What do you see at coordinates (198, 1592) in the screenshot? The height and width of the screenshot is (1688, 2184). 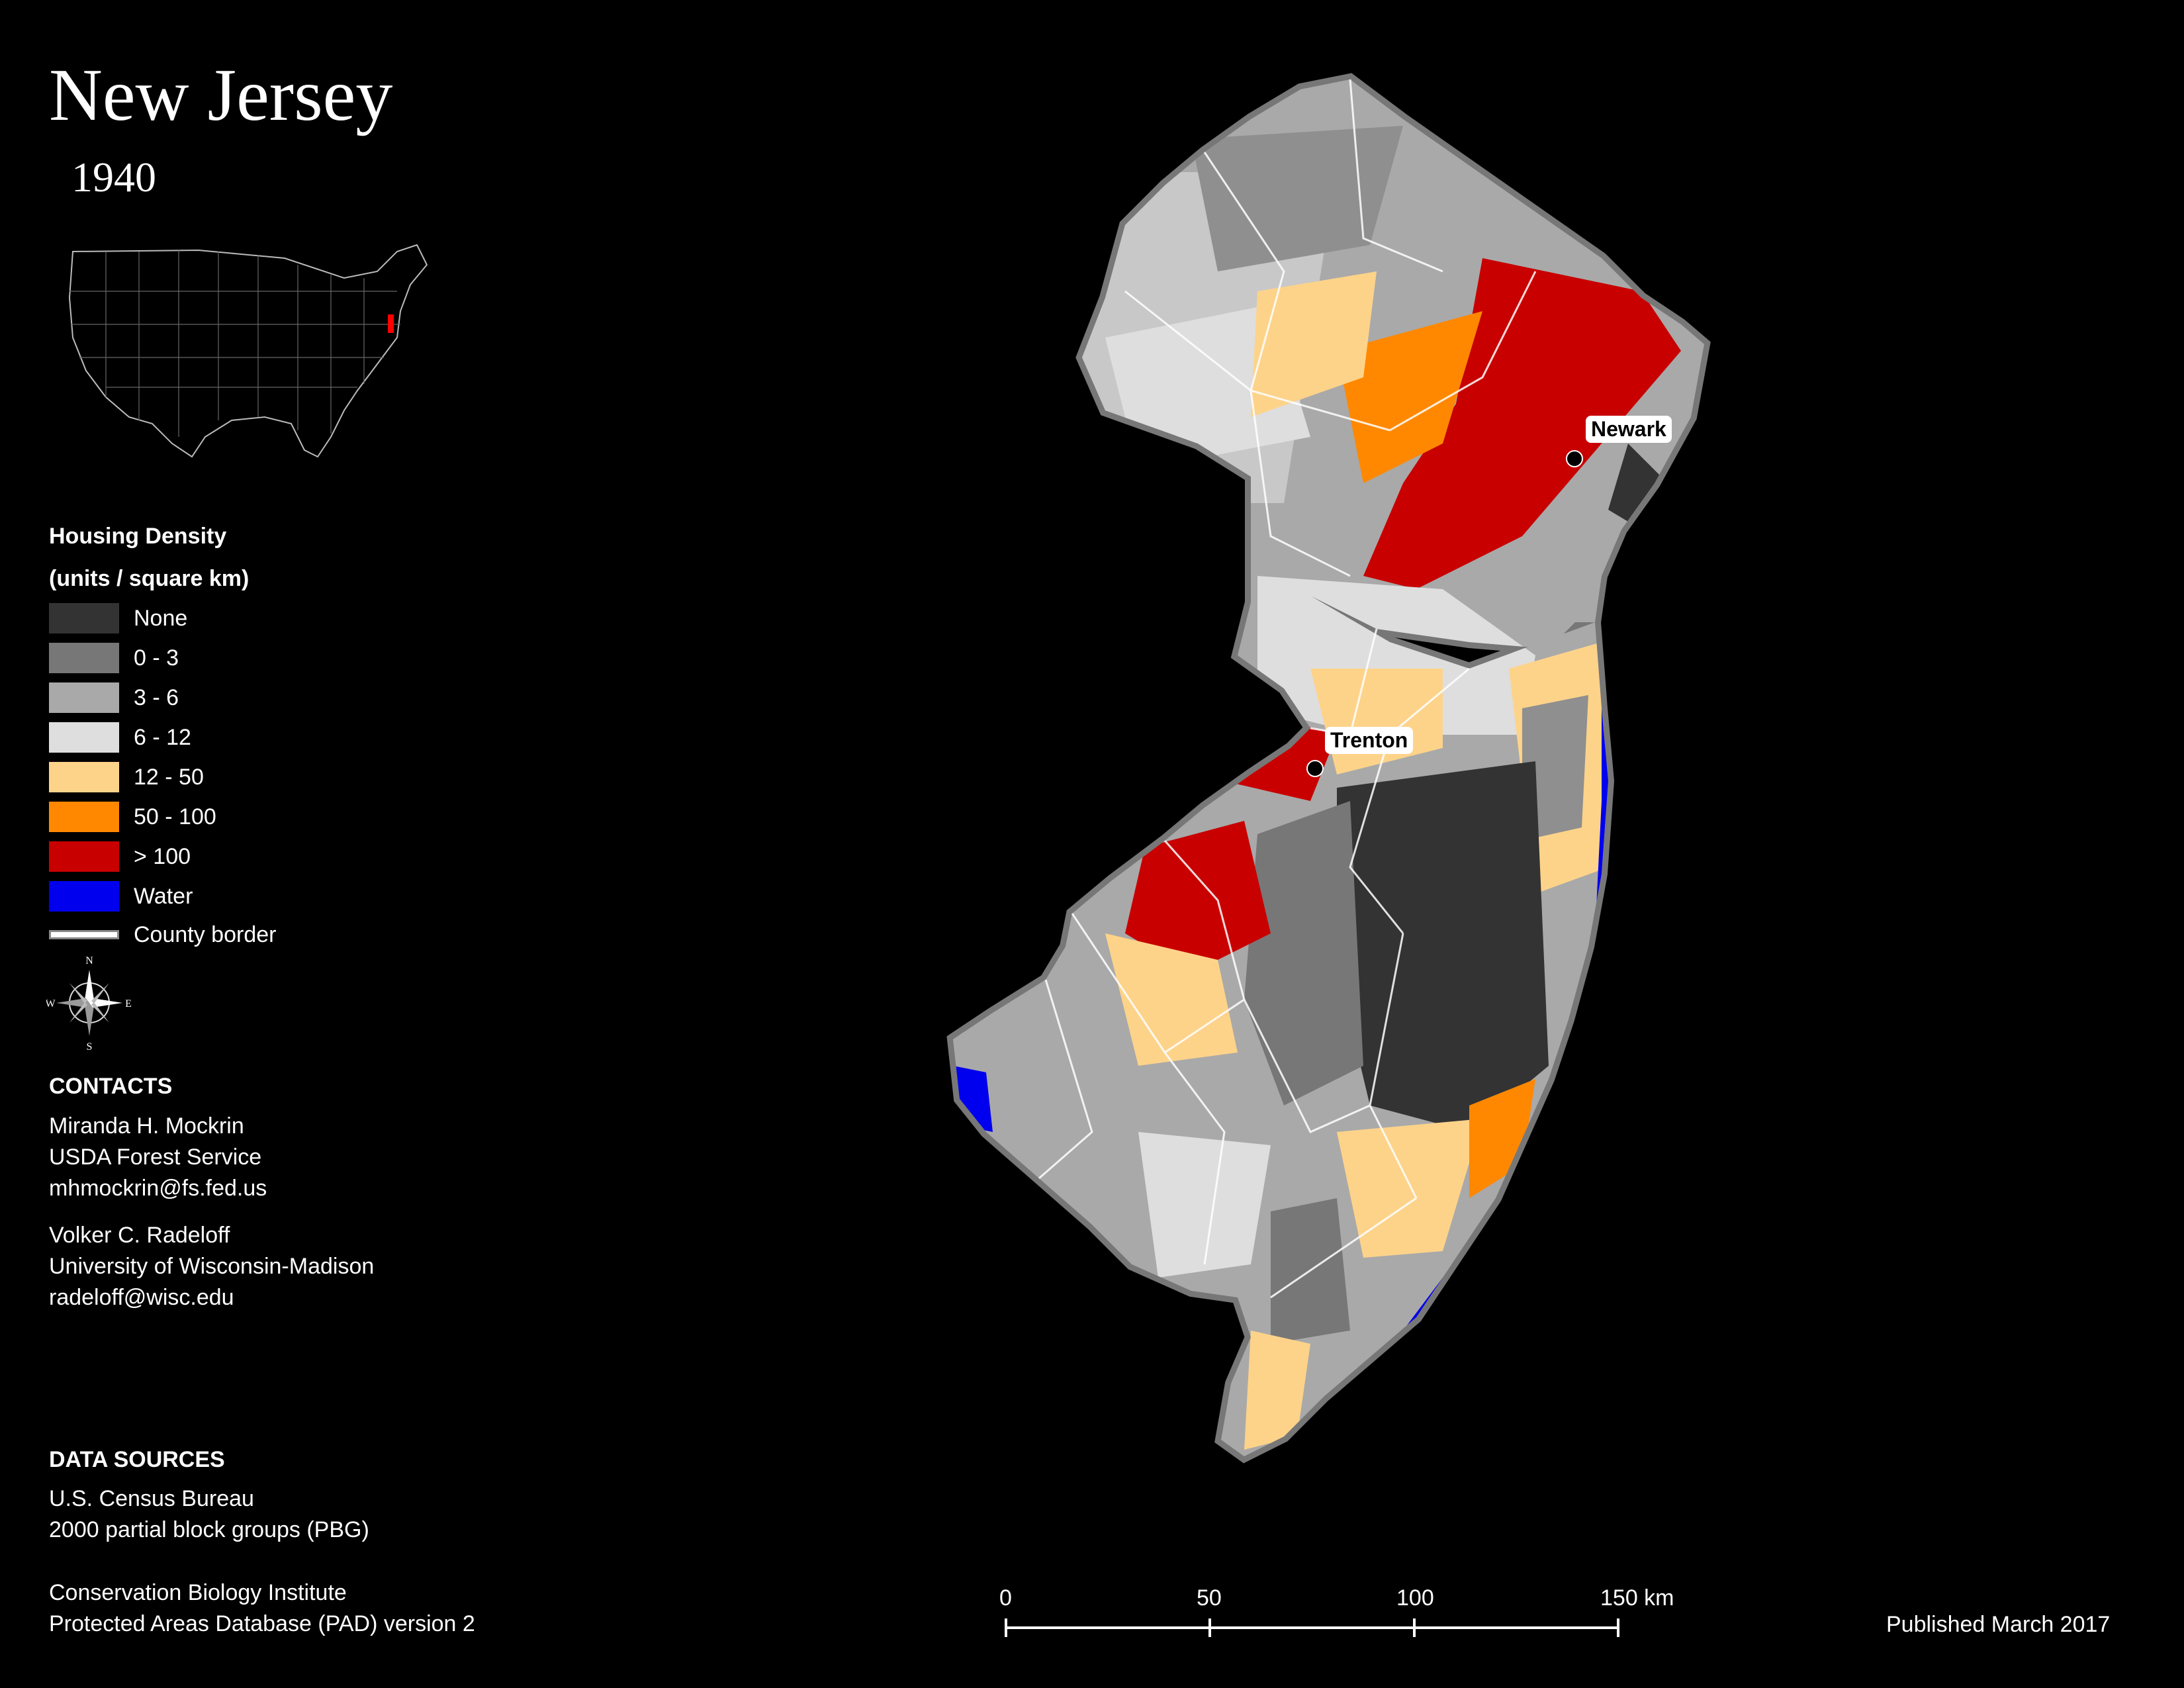 I see `data-source-line: Conservation Biology Institute` at bounding box center [198, 1592].